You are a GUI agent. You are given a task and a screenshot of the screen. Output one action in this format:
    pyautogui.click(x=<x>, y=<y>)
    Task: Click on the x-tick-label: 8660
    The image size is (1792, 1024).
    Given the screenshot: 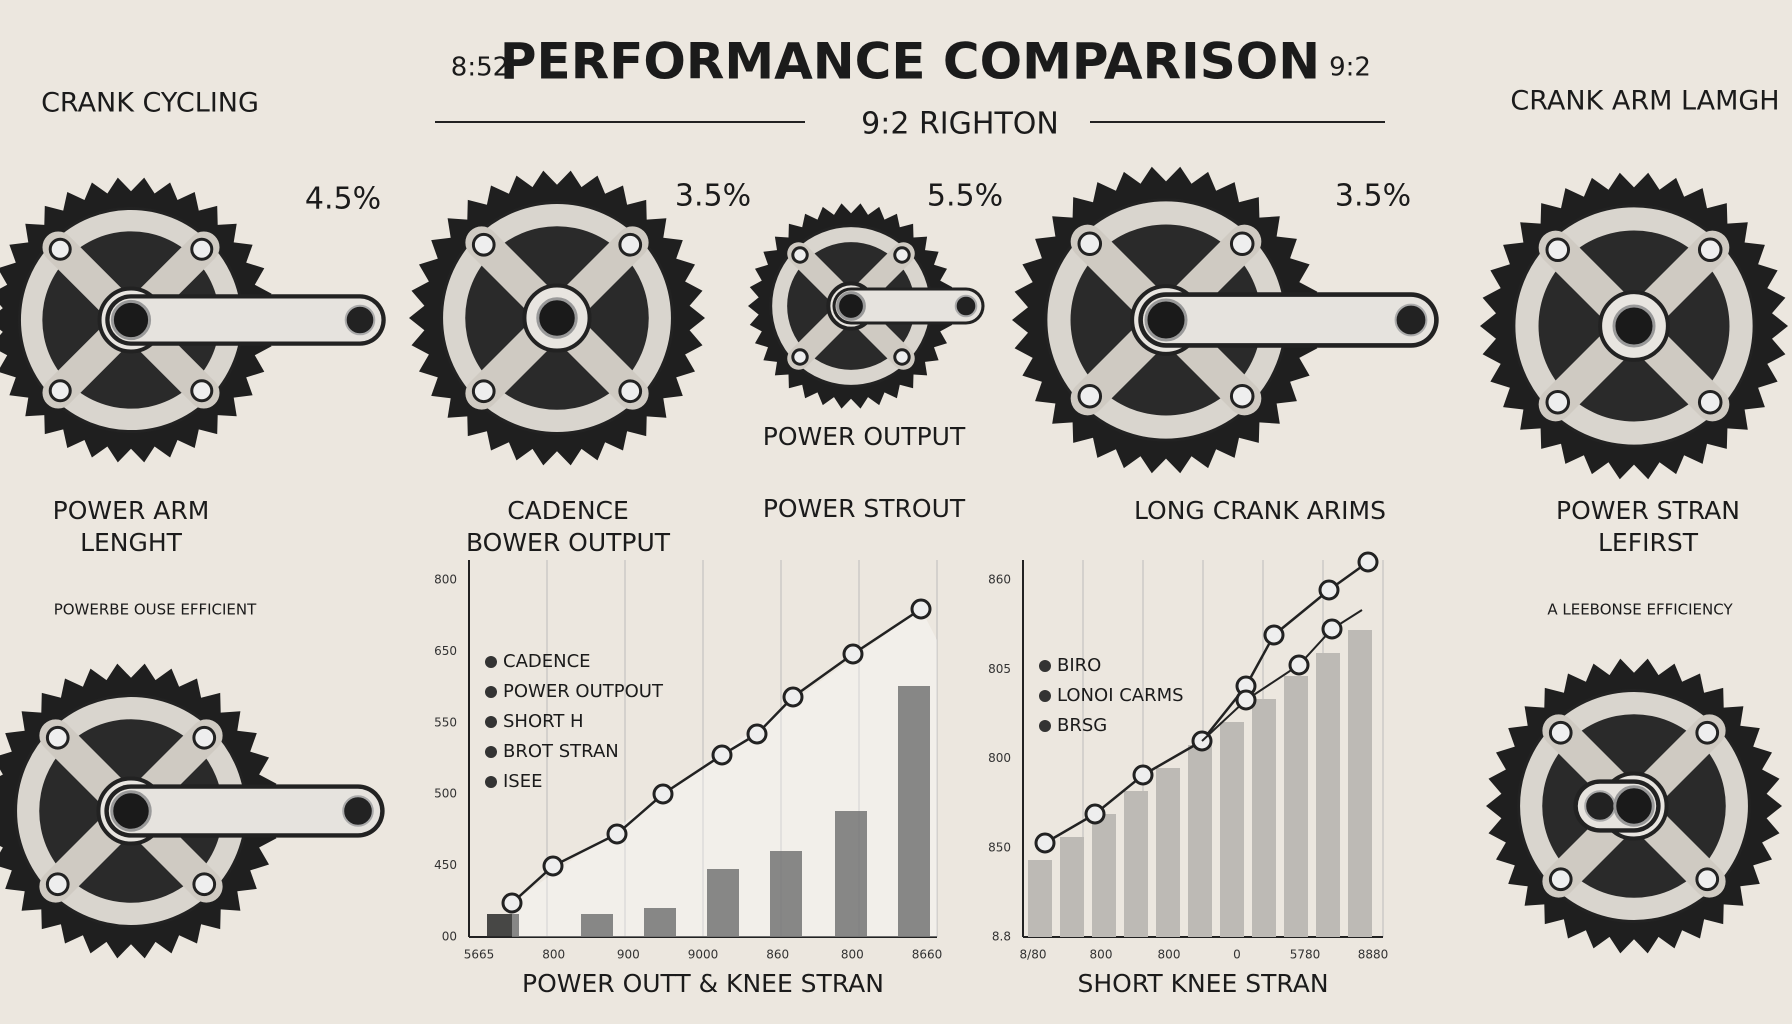 What is the action you would take?
    pyautogui.click(x=927, y=955)
    